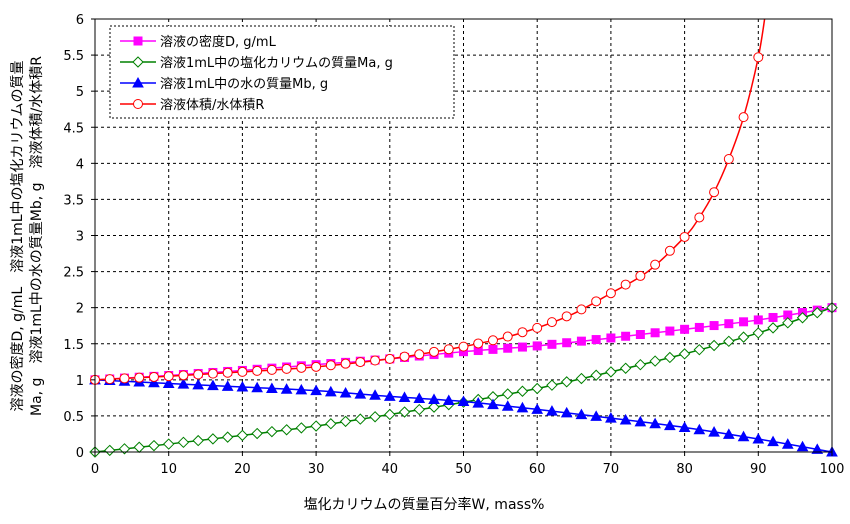  Describe the element at coordinates (73, 345) in the screenshot. I see `y-tick-label: 1.5` at that location.